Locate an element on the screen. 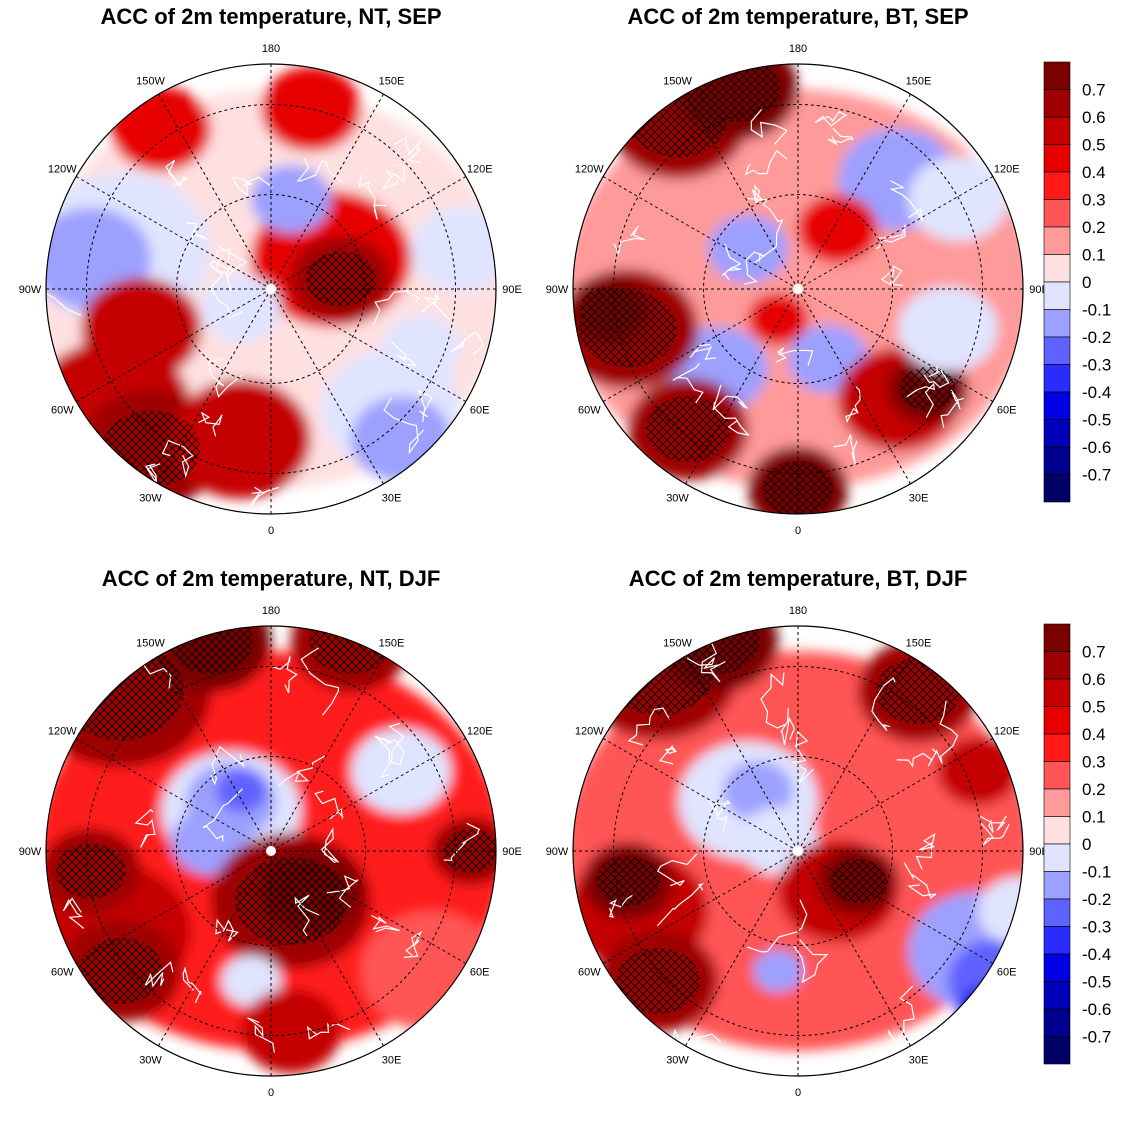 Image resolution: width=1135 pixels, height=1138 pixels. colorbar-tick-label: 0 is located at coordinates (1086, 282).